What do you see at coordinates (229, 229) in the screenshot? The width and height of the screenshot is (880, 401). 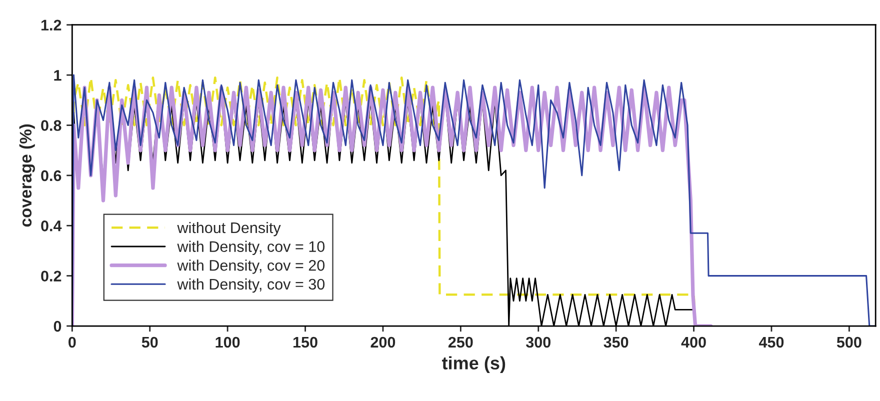 I see `legend-label: without Density` at bounding box center [229, 229].